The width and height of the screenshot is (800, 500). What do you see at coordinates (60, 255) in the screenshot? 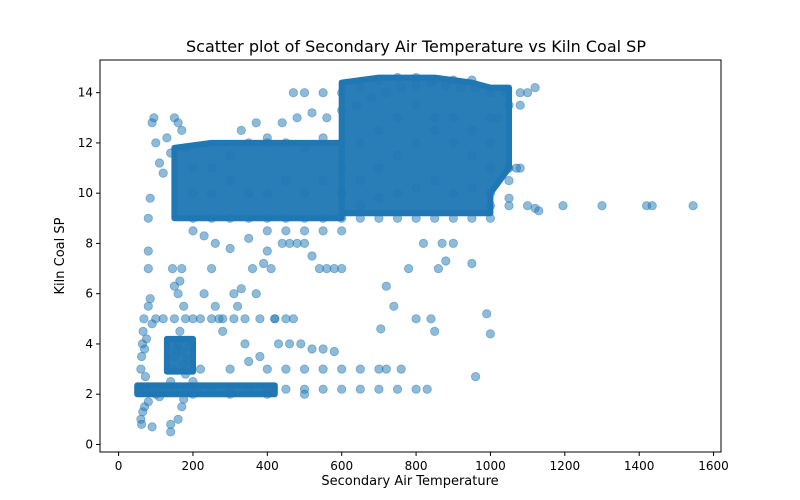
I see `y-axis-label: Kiln Coal SP` at bounding box center [60, 255].